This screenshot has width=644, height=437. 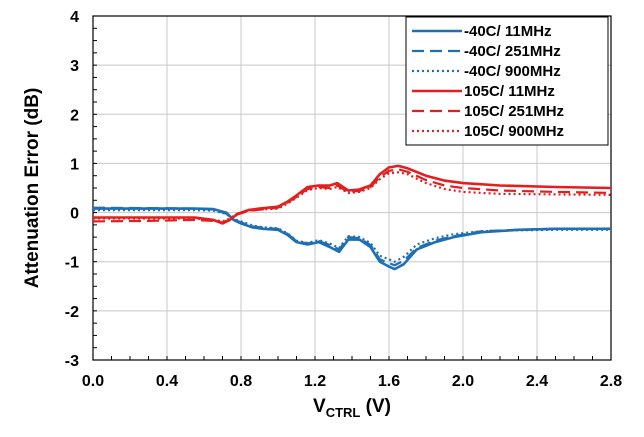 I want to click on x-tick-label: 1.6, so click(x=389, y=381).